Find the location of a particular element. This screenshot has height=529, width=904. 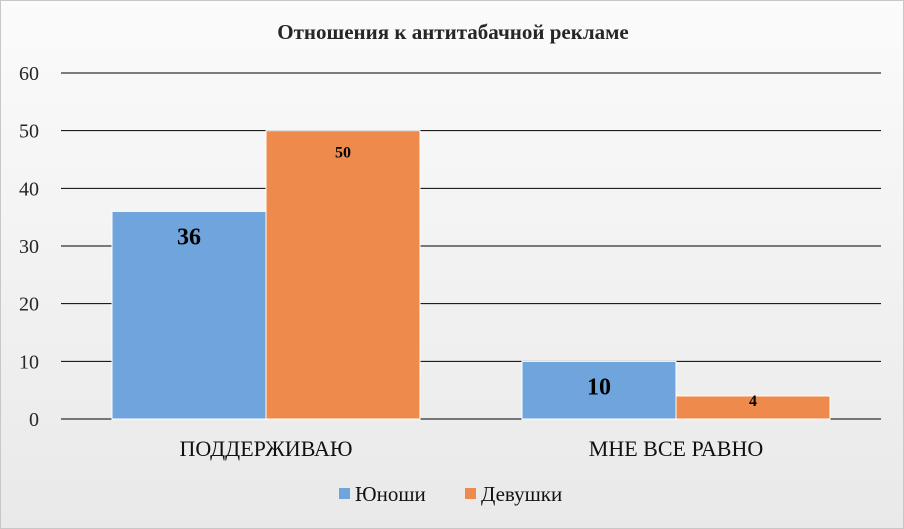

y-tick-label: 30 is located at coordinates (29, 247).